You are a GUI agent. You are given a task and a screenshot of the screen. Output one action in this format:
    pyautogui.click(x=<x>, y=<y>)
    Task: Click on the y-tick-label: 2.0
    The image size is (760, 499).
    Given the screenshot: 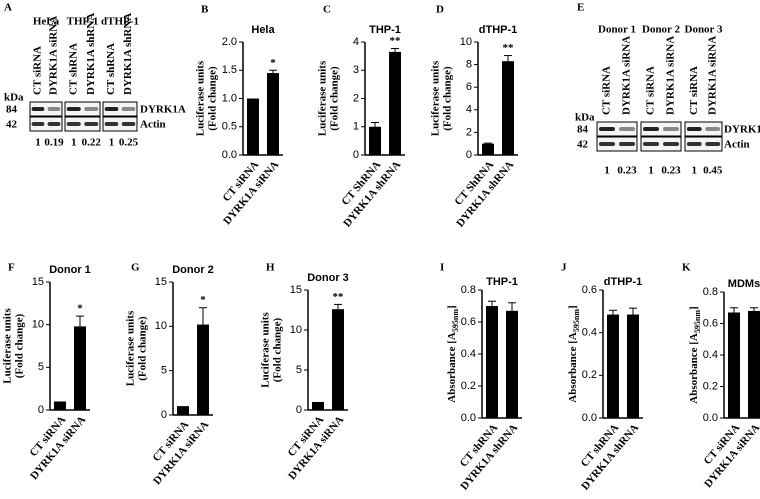 What is the action you would take?
    pyautogui.click(x=229, y=42)
    